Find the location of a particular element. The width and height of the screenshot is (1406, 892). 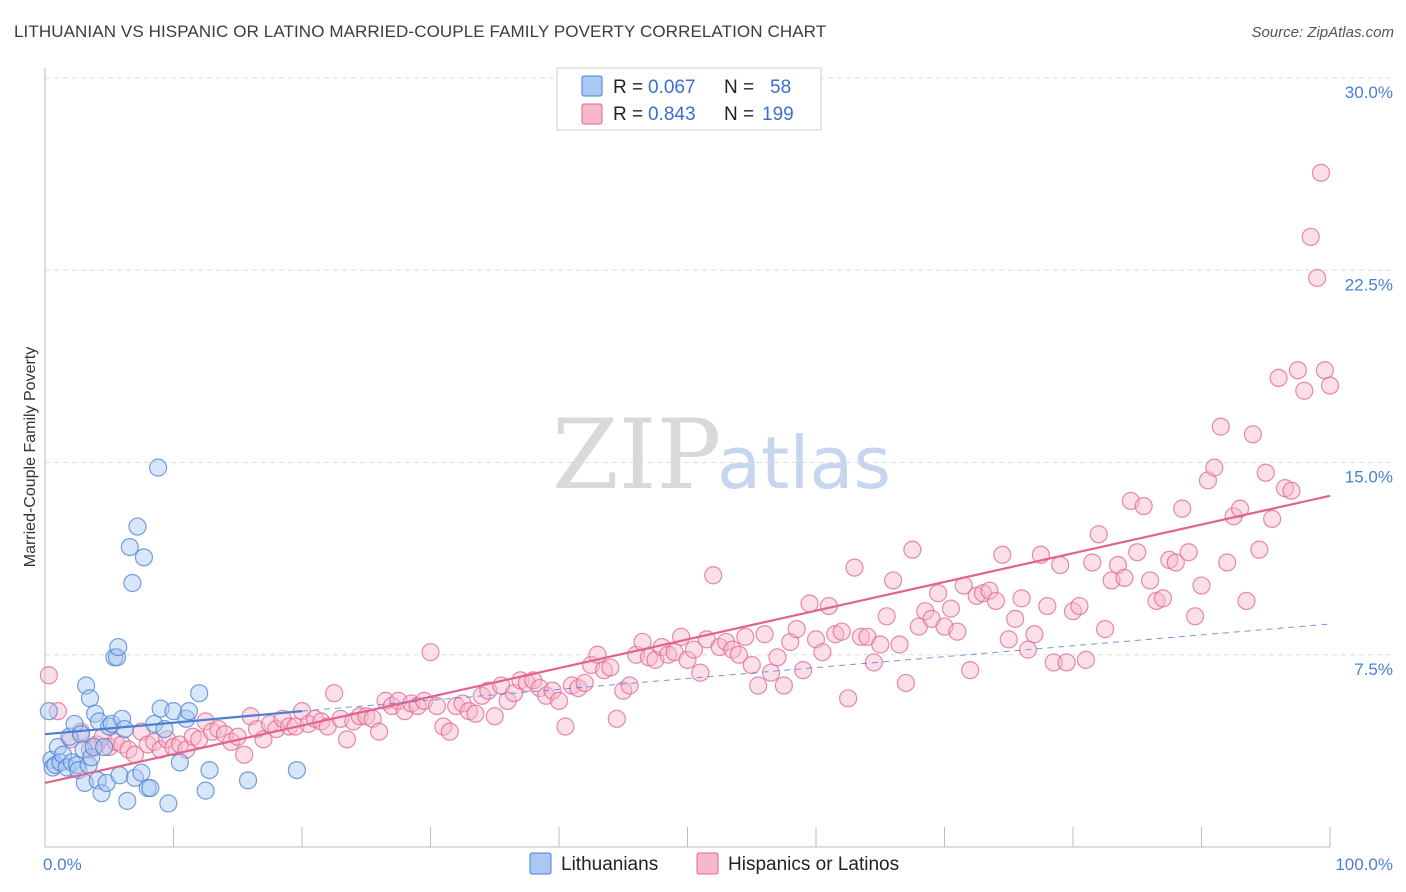

y-tick-label: 7.5% is located at coordinates (1373, 669).